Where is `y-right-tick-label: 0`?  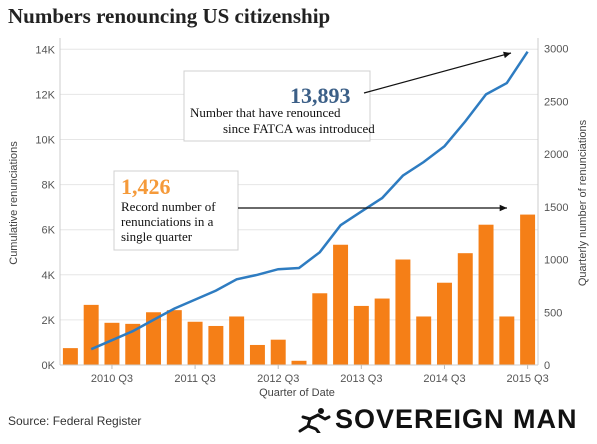 y-right-tick-label: 0 is located at coordinates (547, 366).